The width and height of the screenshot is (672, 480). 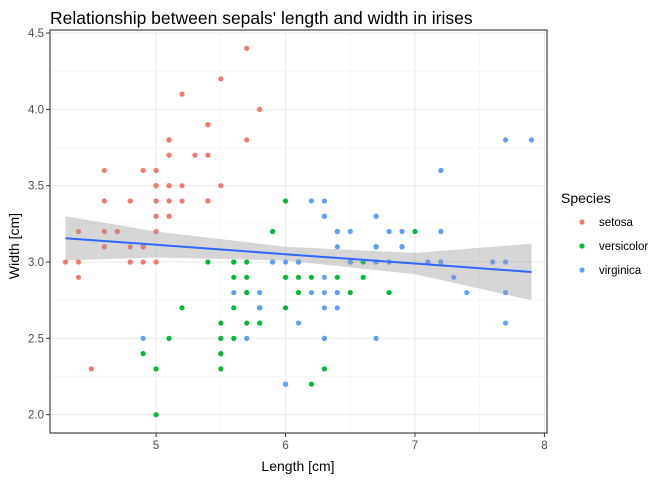 I want to click on x-axis-label: Length [cm], so click(x=297, y=466).